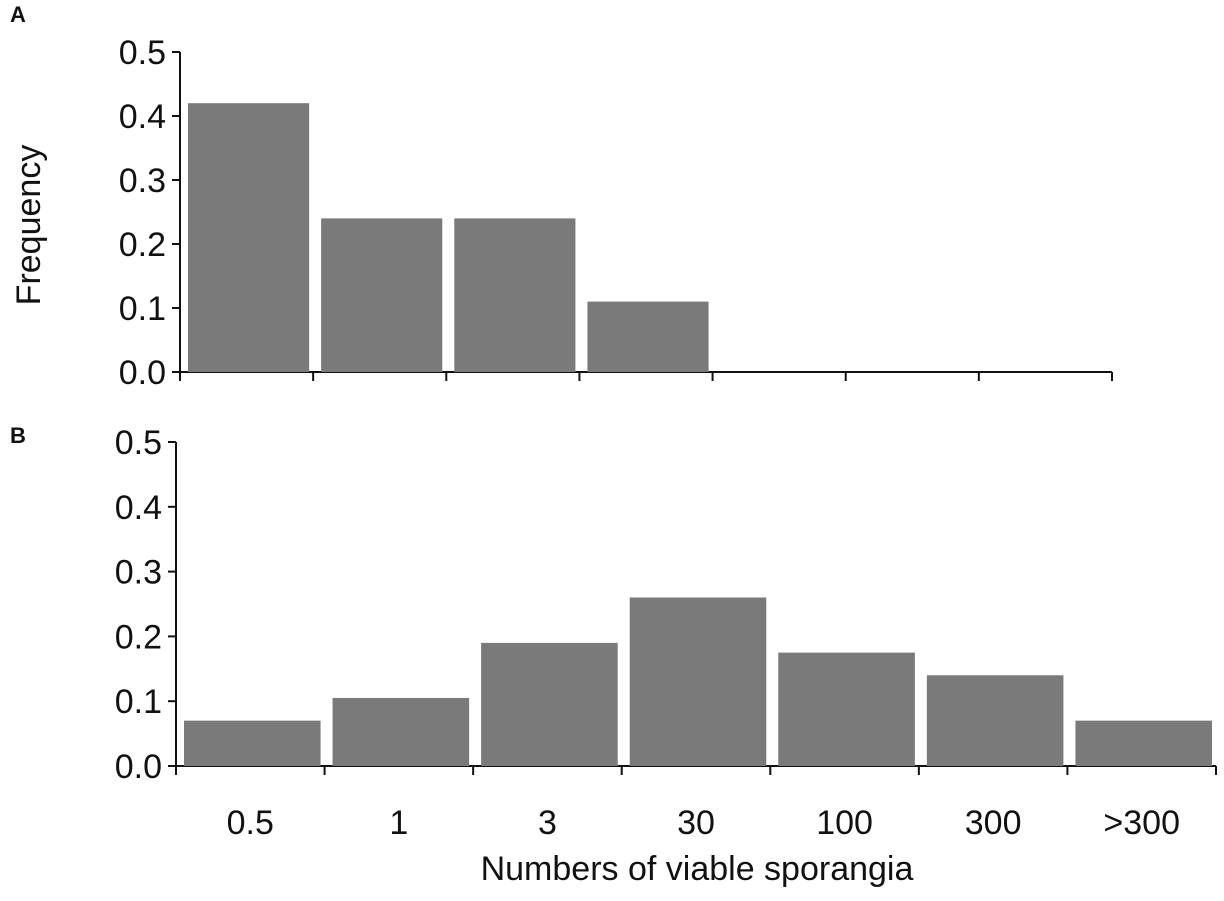 Image resolution: width=1224 pixels, height=901 pixels. I want to click on panel-b-x-tick-label: >300, so click(1141, 823).